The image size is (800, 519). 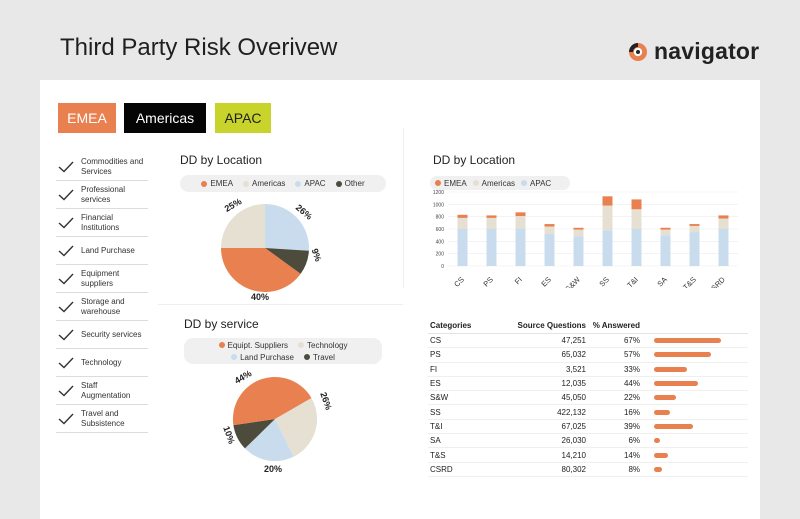 I want to click on pie-location-chart, so click(x=265, y=248).